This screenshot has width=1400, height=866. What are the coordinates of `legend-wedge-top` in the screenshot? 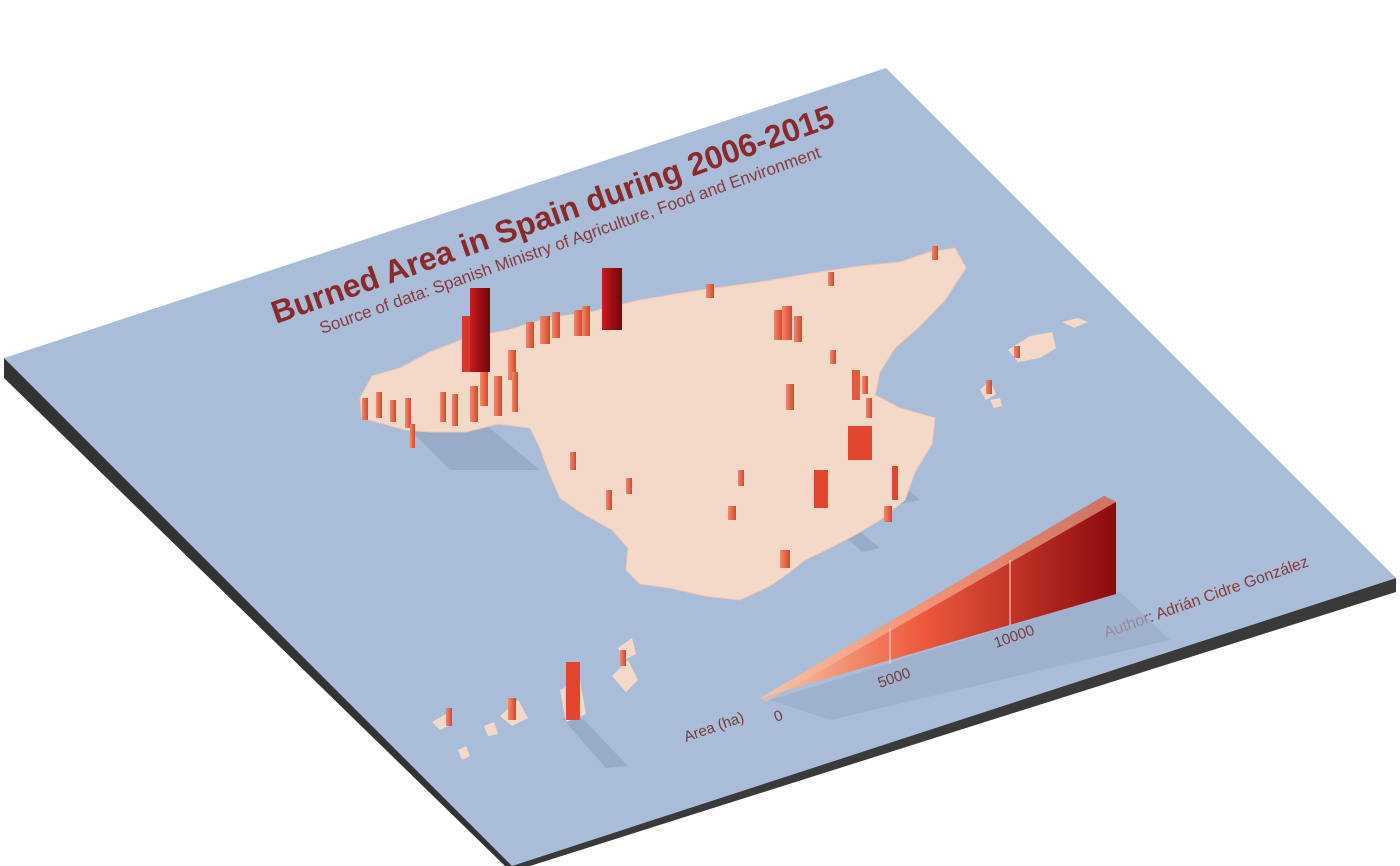 It's located at (938, 599).